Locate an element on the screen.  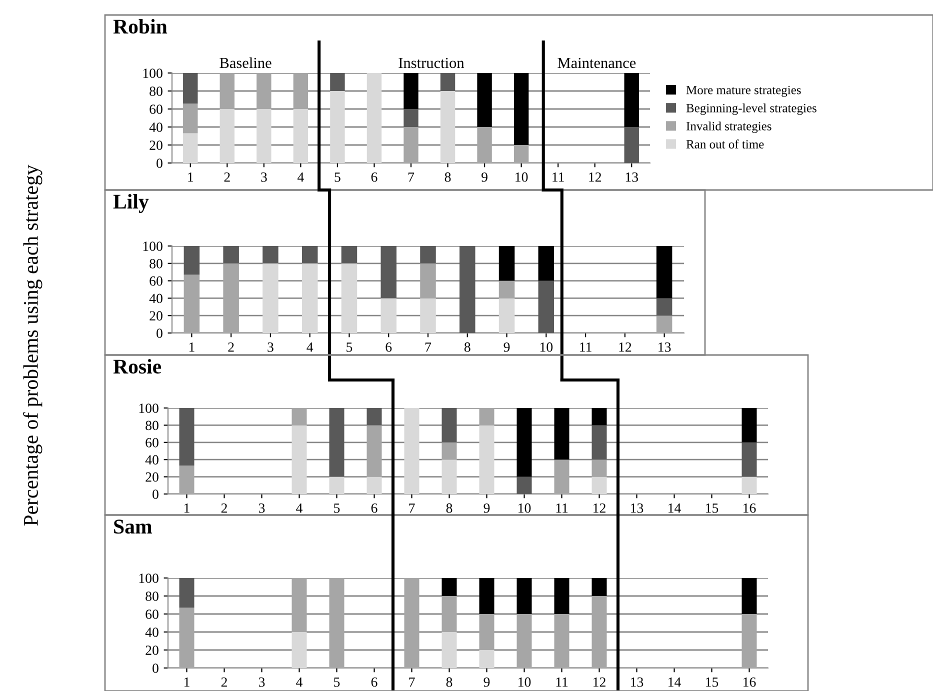
chart-title: Robin is located at coordinates (140, 26).